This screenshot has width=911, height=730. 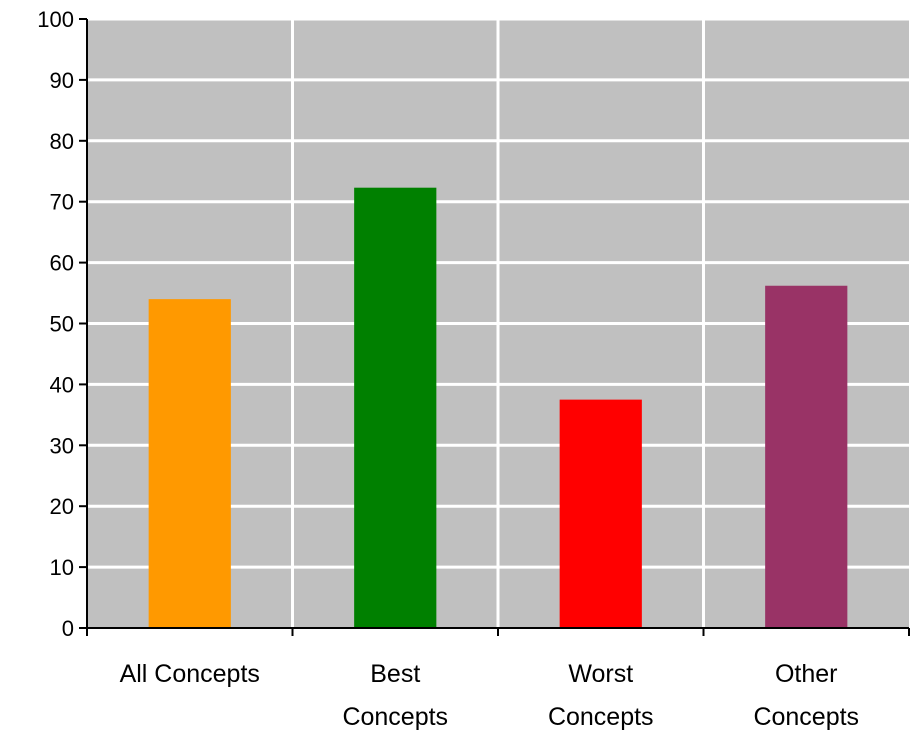 I want to click on y-tick-label: 80, so click(x=62, y=141).